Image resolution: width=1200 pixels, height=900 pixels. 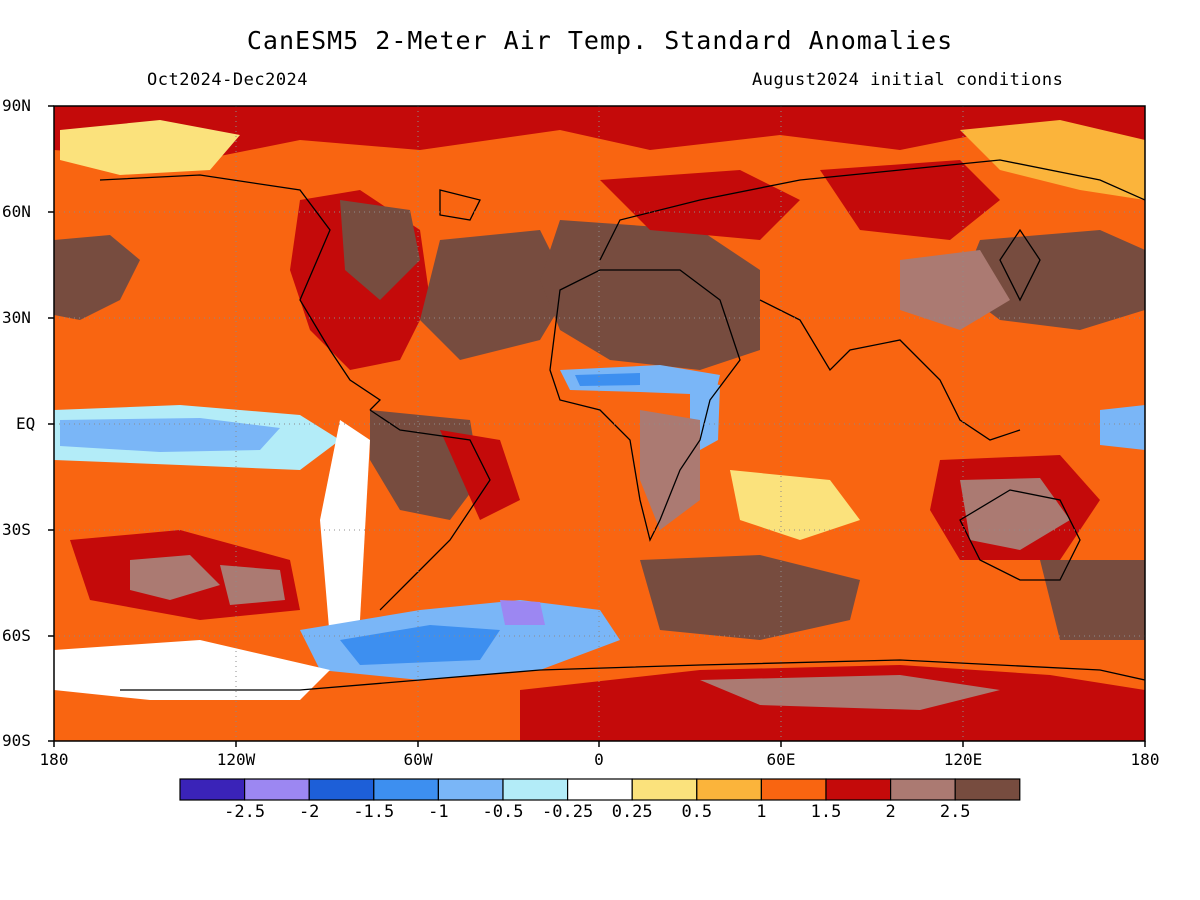 I want to click on lon-label-60w: 60W, so click(x=418, y=759).